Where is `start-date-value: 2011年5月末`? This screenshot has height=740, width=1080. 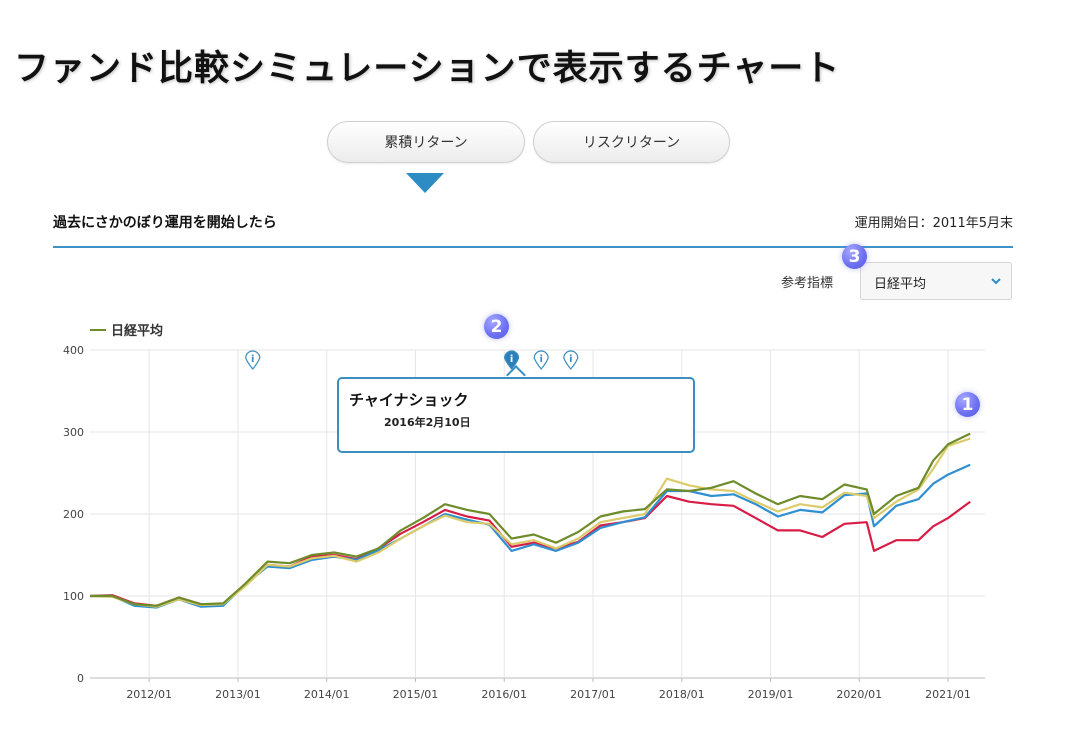 start-date-value: 2011年5月末 is located at coordinates (972, 223).